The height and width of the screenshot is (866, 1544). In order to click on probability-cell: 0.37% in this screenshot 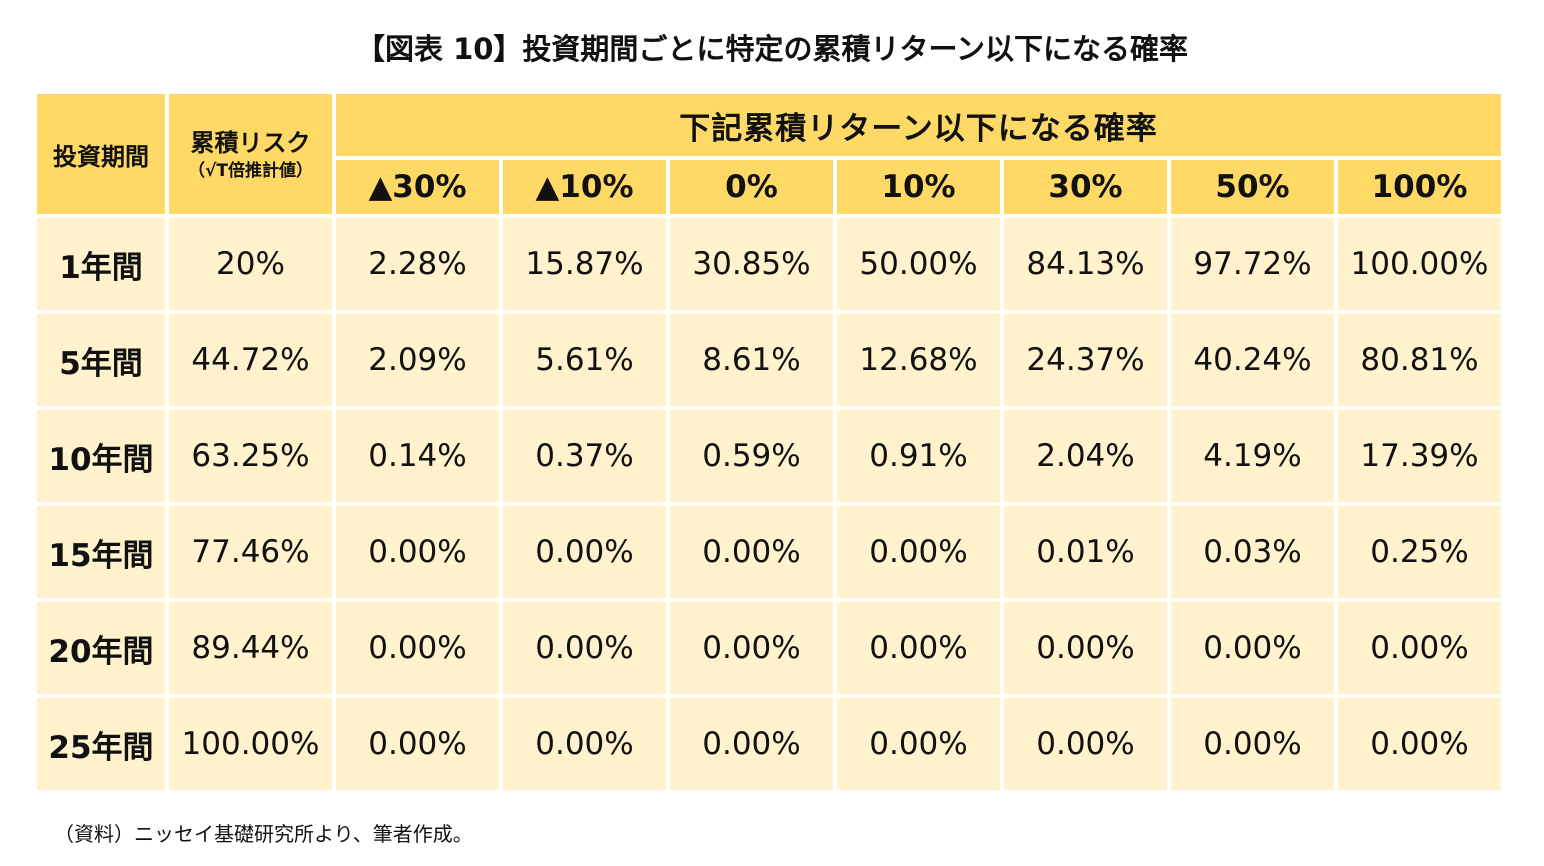, I will do `click(584, 456)`.